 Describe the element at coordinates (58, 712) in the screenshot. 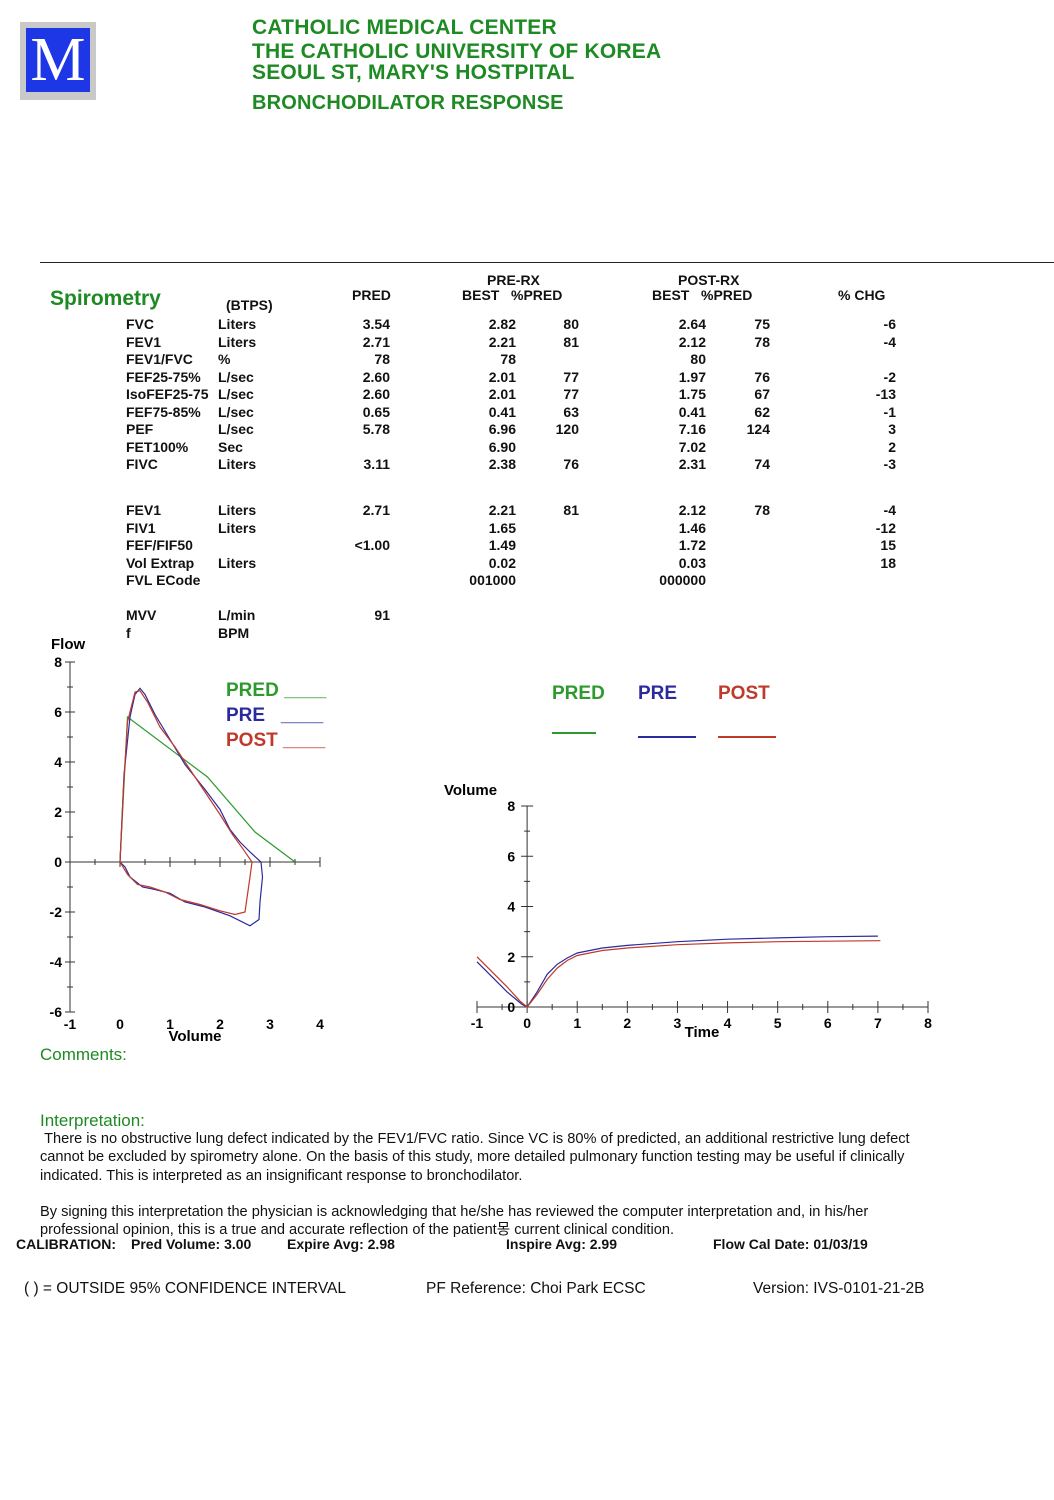

I see `y-tick-label: 6` at that location.